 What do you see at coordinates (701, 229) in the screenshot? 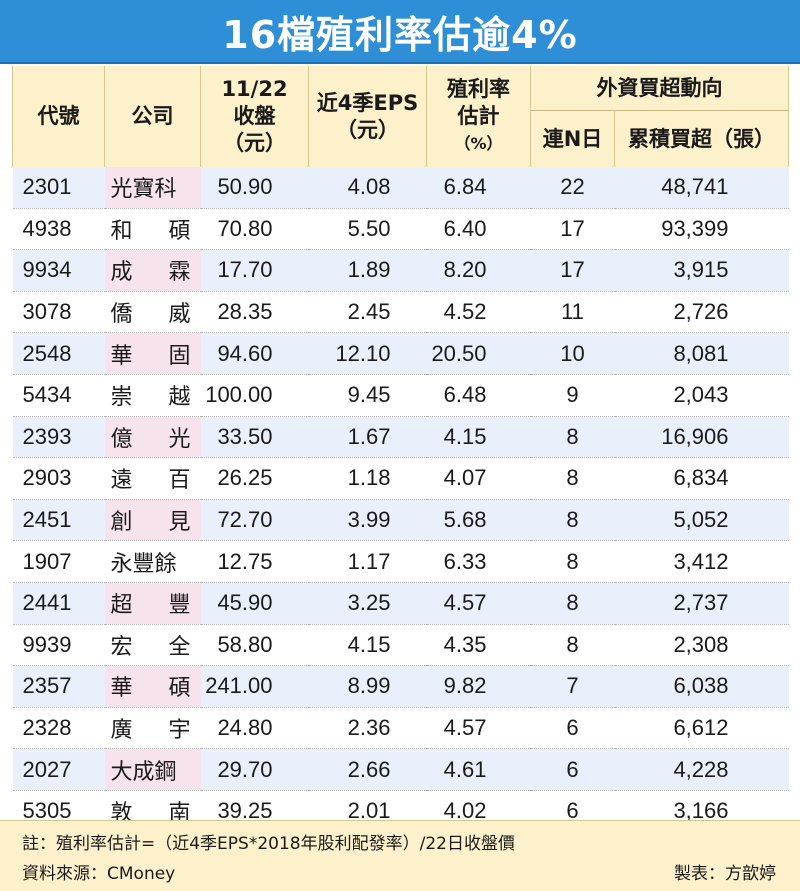
I see `cell-cumulative: 93,399` at bounding box center [701, 229].